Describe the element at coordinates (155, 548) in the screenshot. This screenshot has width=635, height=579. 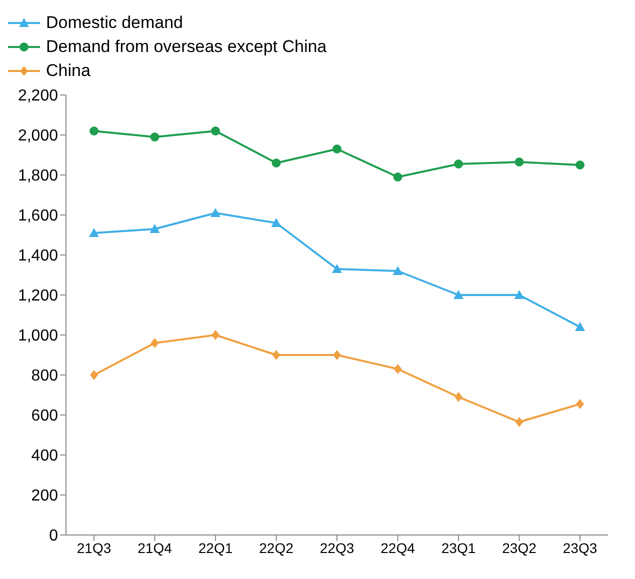
I see `x-tick-label: 21Q4` at that location.